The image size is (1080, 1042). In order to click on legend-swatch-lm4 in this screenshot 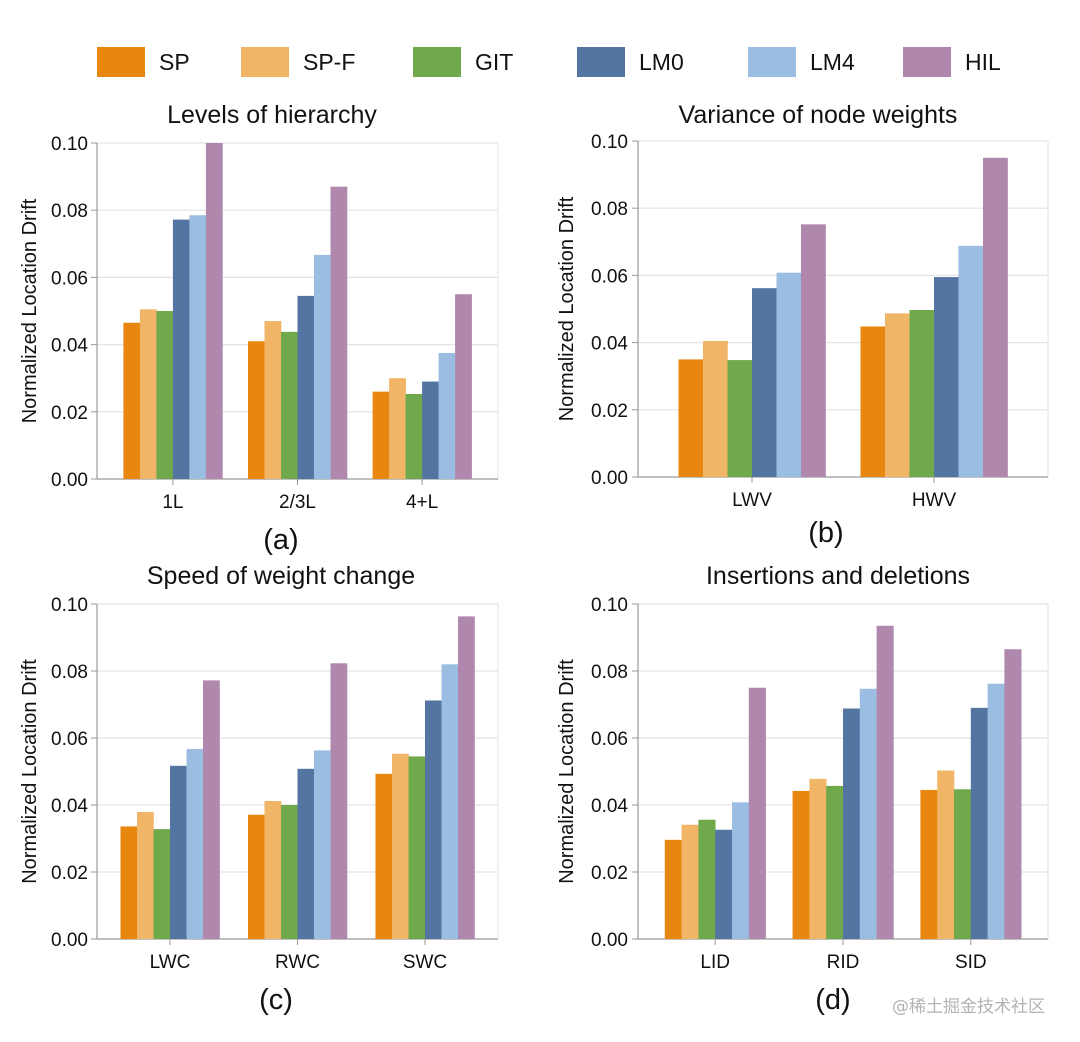, I will do `click(772, 62)`.